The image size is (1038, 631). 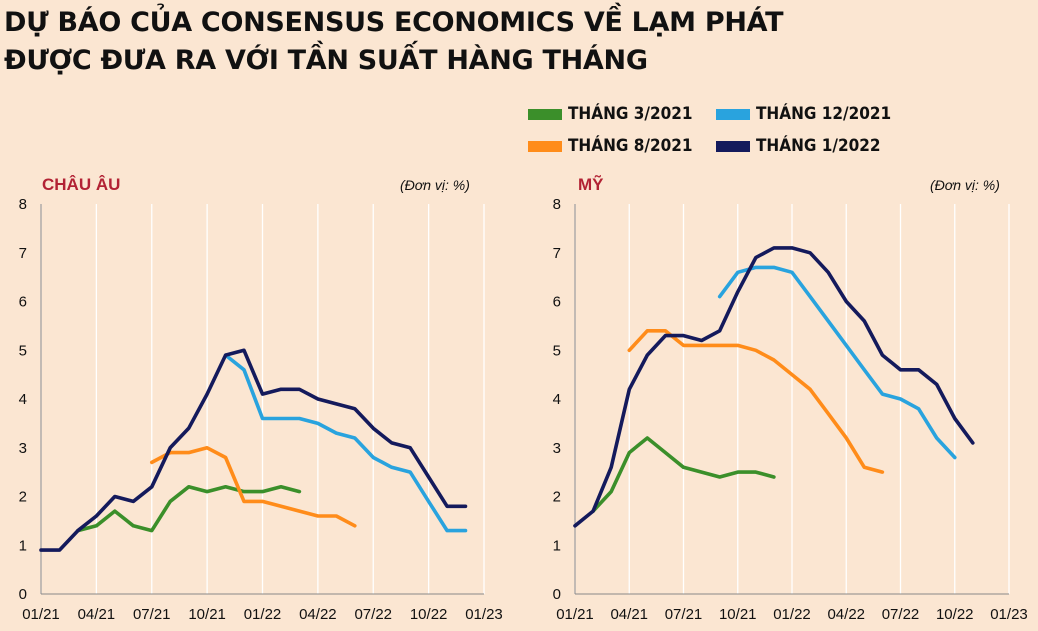 What do you see at coordinates (630, 146) in the screenshot?
I see `legend-label-aug-2021: THÁNG 8/2021` at bounding box center [630, 146].